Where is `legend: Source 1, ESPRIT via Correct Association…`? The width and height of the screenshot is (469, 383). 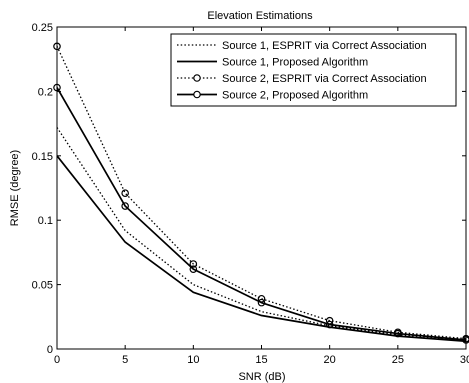
legend: Source 1, ESPRIT via Correct Association… is located at coordinates (313, 70).